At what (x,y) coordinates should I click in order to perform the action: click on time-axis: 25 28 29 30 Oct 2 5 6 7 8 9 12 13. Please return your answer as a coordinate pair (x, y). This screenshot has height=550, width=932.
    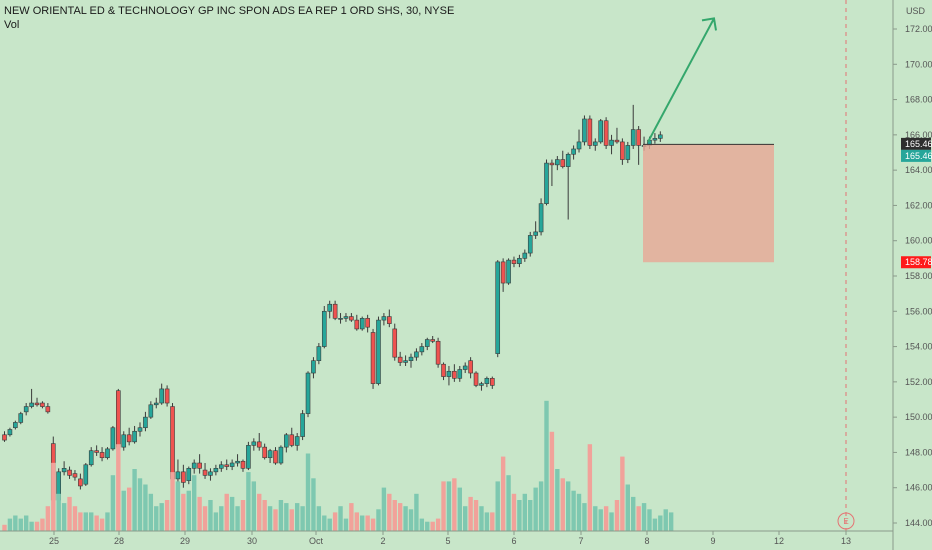
    Looking at the image, I should click on (446, 538).